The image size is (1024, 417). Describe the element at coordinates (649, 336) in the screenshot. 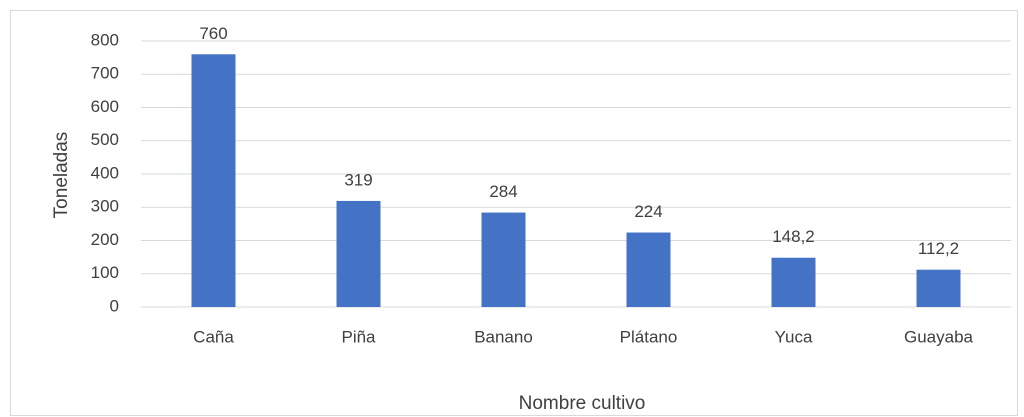

I see `x-tick-label: Plátano` at that location.